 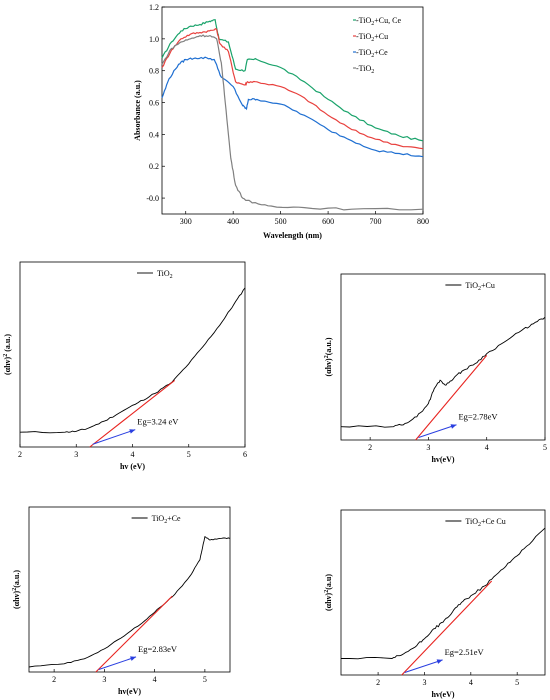 What do you see at coordinates (423, 221) in the screenshot?
I see `x-tick-label: 800` at bounding box center [423, 221].